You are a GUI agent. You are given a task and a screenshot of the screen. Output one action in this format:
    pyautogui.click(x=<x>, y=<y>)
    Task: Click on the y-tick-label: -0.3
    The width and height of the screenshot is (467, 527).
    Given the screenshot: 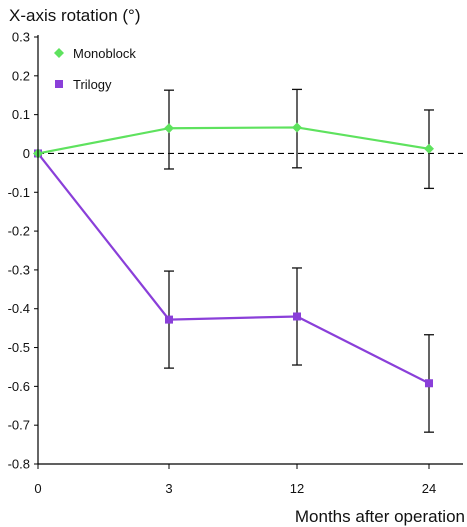 What is the action you would take?
    pyautogui.click(x=19, y=269)
    